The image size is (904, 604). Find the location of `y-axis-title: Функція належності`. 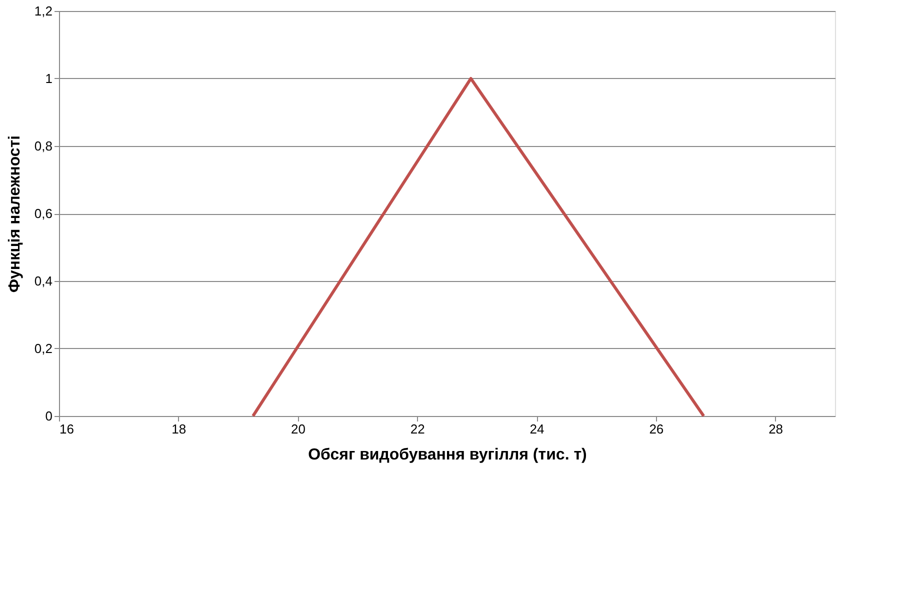

y-axis-title: Функція належності is located at coordinates (15, 214).